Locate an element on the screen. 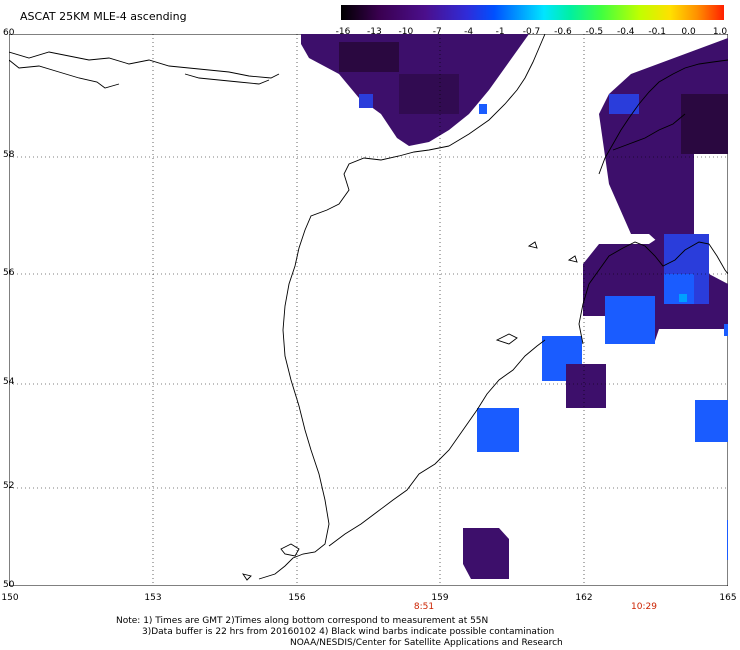 The height and width of the screenshot is (650, 740). lon-label: 150 is located at coordinates (10, 598).